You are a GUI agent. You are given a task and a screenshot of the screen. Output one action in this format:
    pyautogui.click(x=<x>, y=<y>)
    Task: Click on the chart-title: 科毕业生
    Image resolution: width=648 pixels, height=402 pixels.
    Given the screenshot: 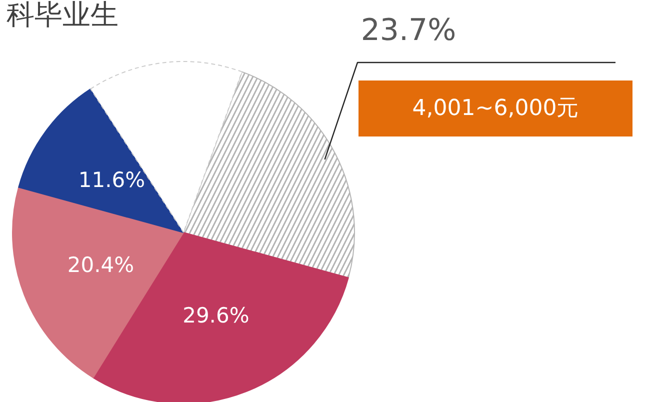 What is the action you would take?
    pyautogui.click(x=62, y=15)
    